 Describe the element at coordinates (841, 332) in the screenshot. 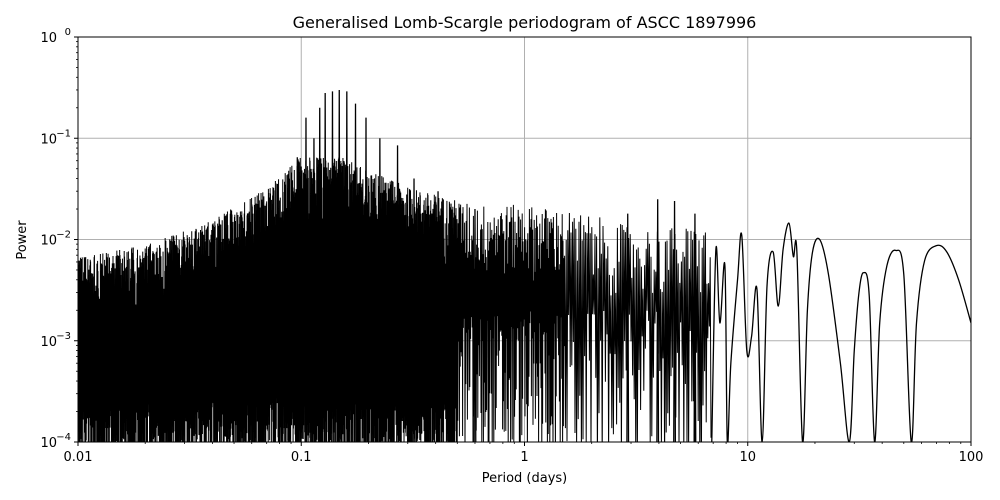

I see `smooth-long-period-curve` at that location.